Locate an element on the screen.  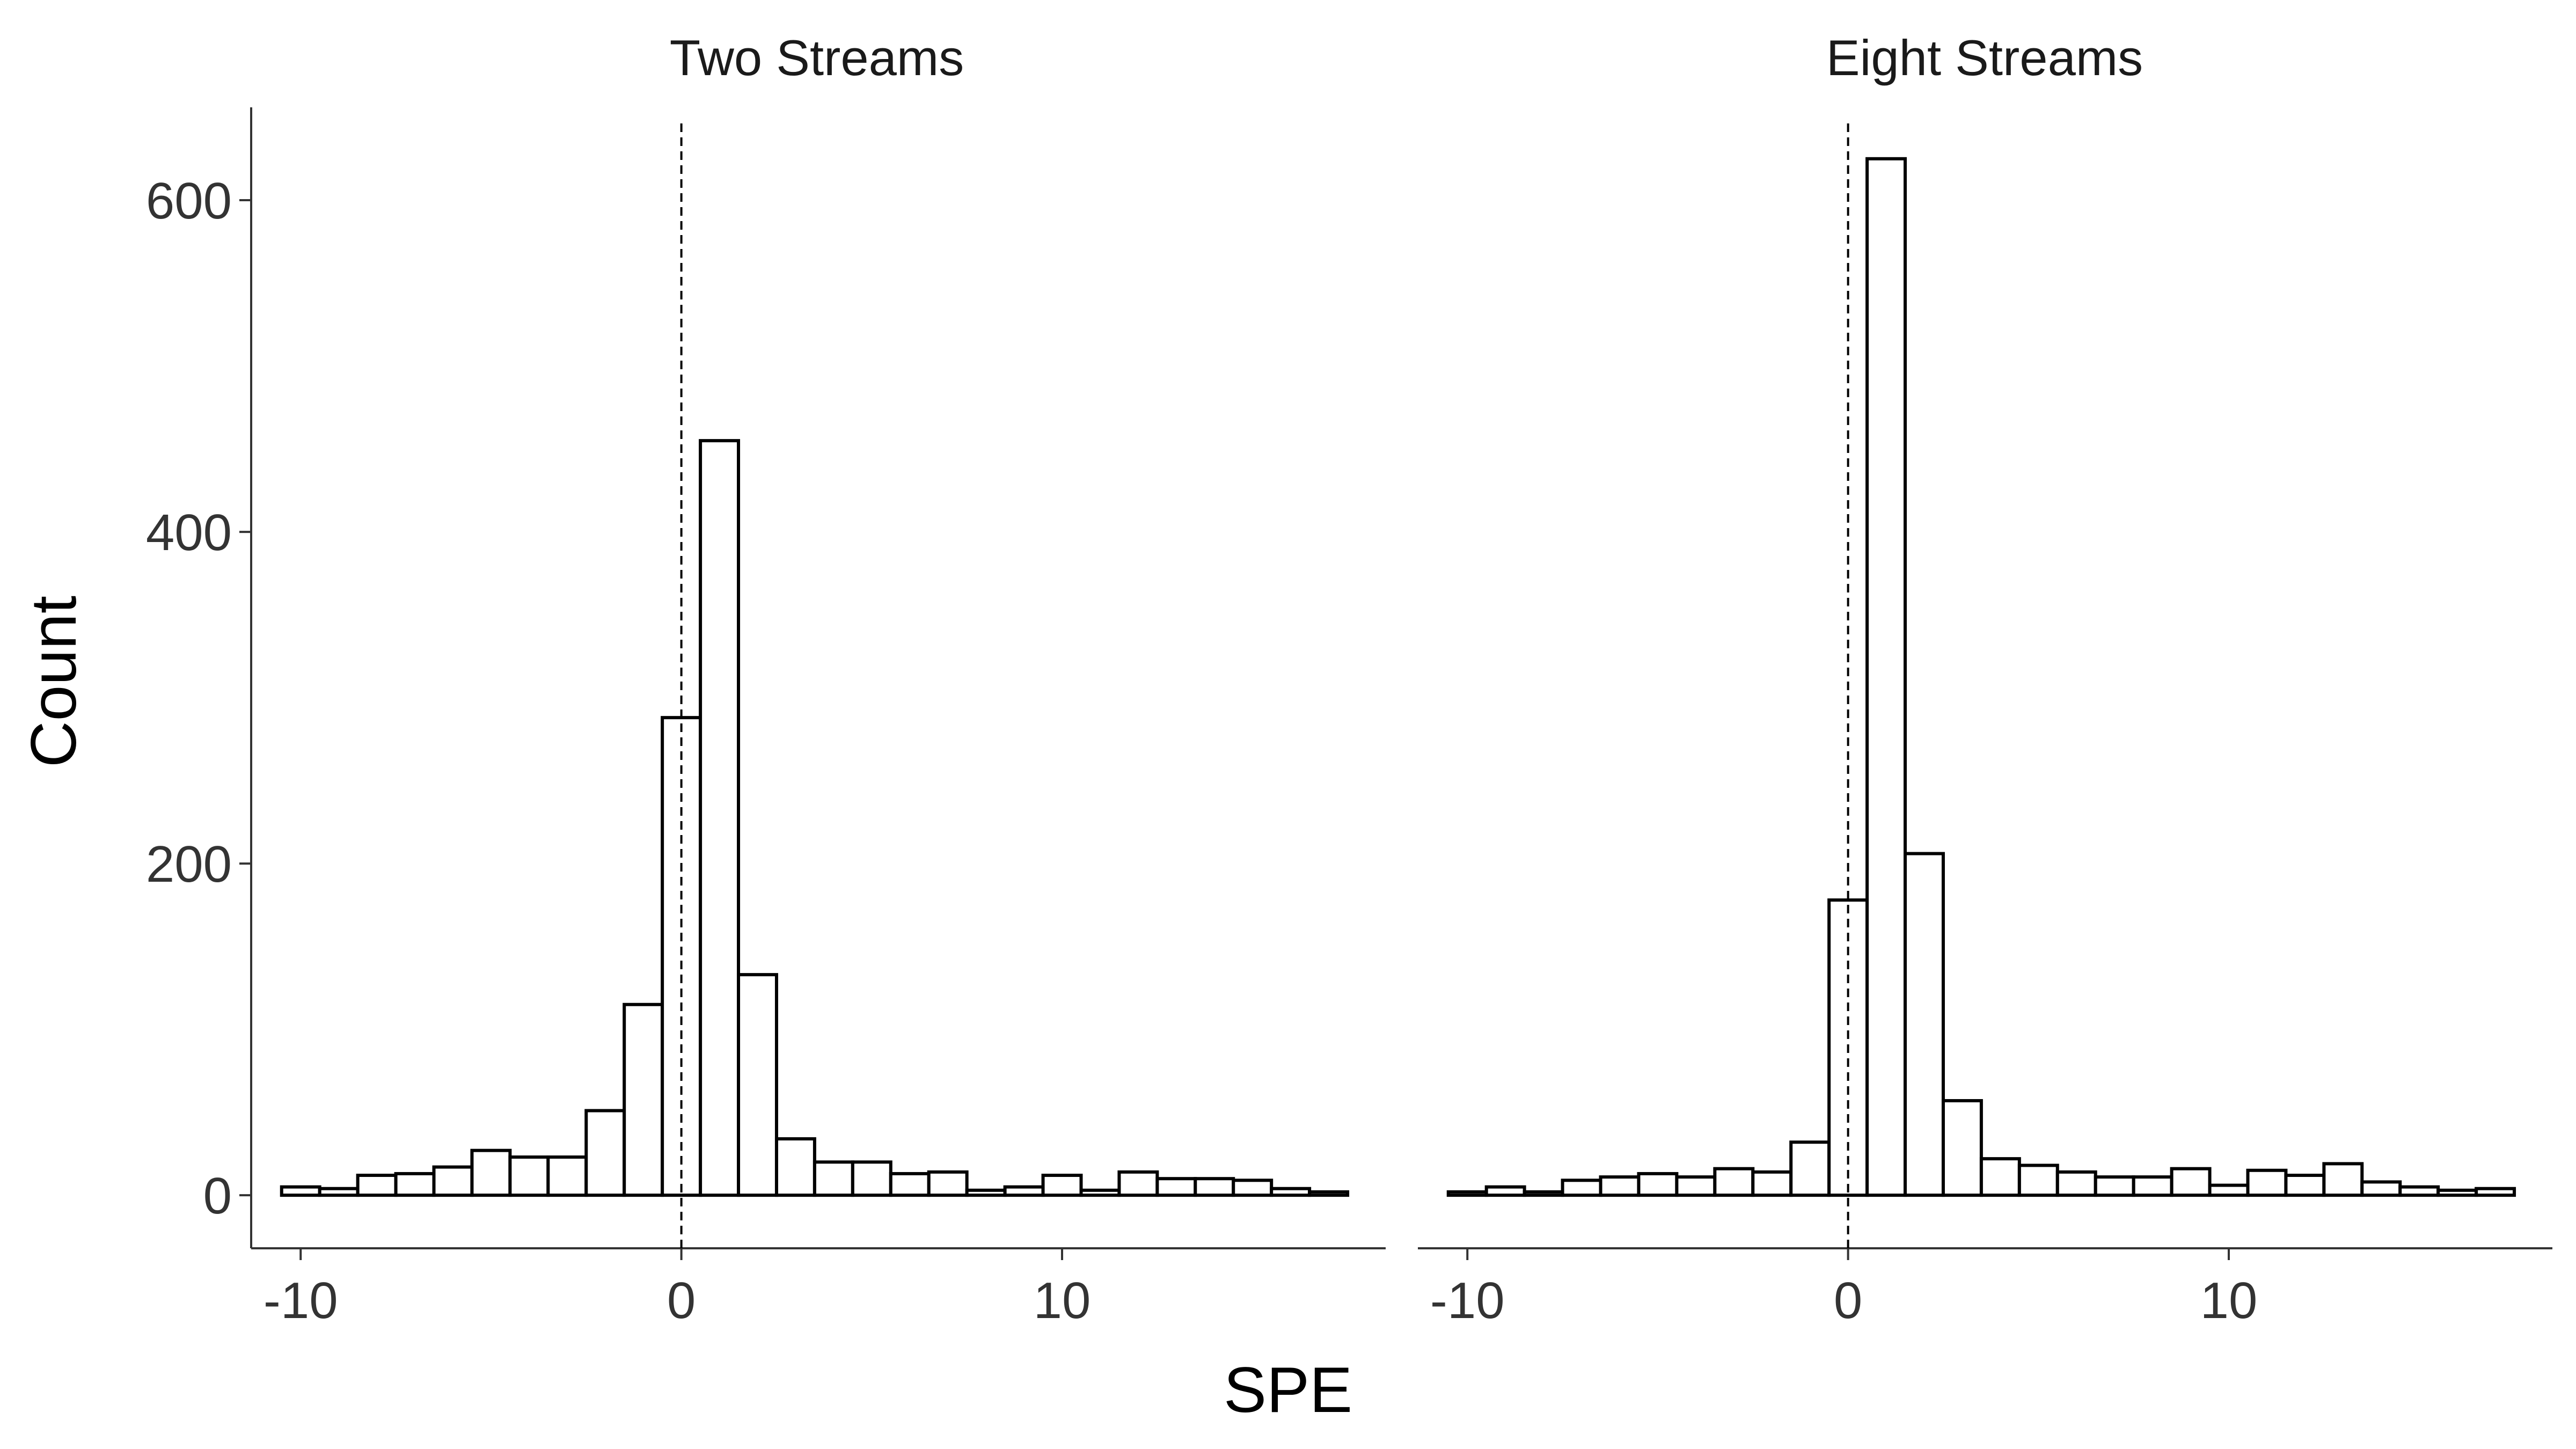
panel-title-two-streams: Two Streams is located at coordinates (816, 58).